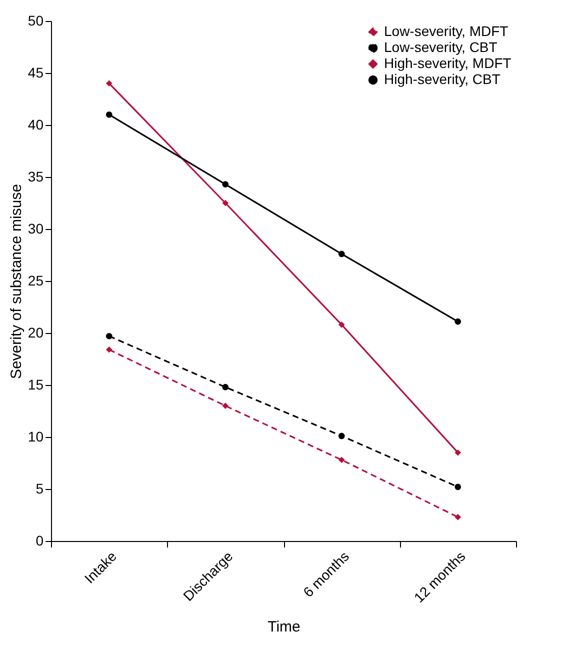  I want to click on y-tick-label: 45, so click(36, 72).